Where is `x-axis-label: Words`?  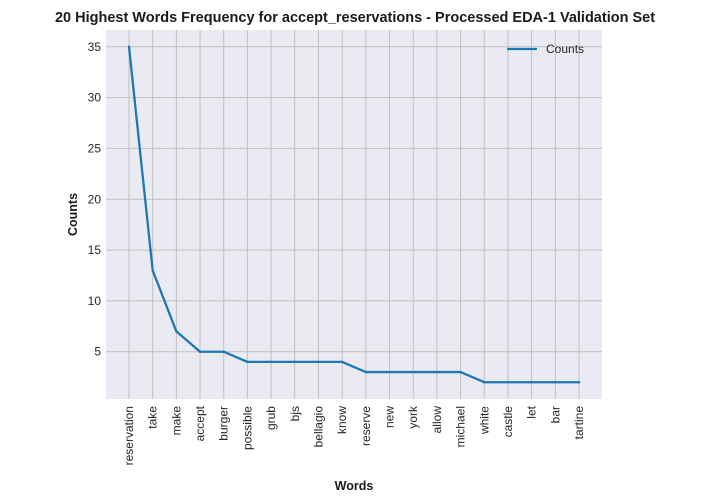
x-axis-label: Words is located at coordinates (354, 486).